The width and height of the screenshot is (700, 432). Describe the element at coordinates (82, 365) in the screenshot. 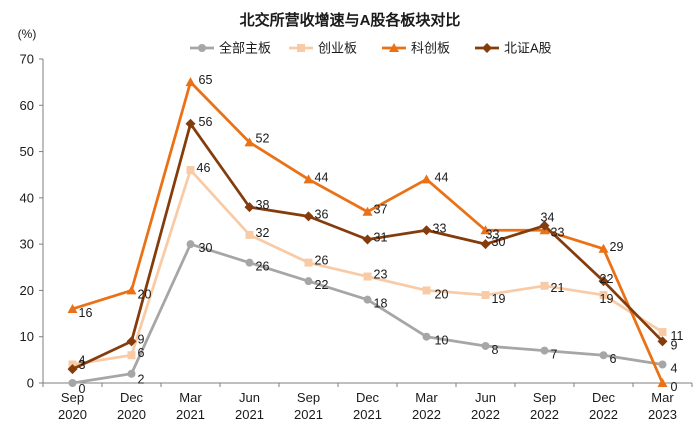

I see `data-label: 3` at that location.